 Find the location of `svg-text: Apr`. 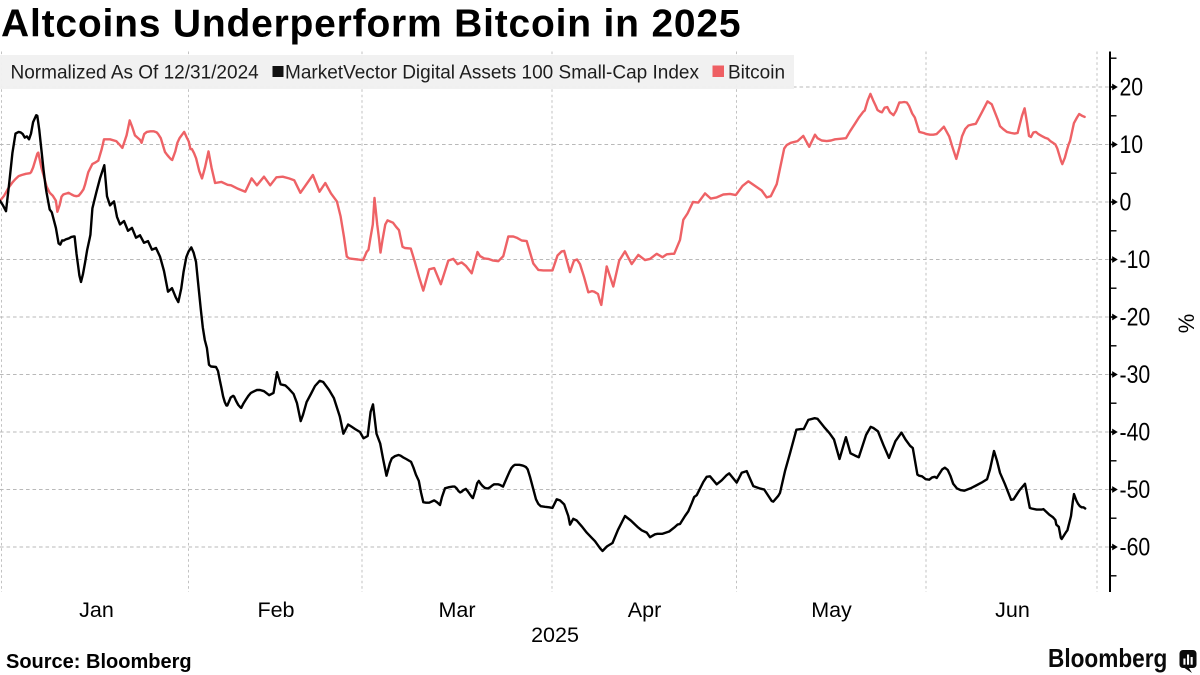

svg-text: Apr is located at coordinates (644, 610).